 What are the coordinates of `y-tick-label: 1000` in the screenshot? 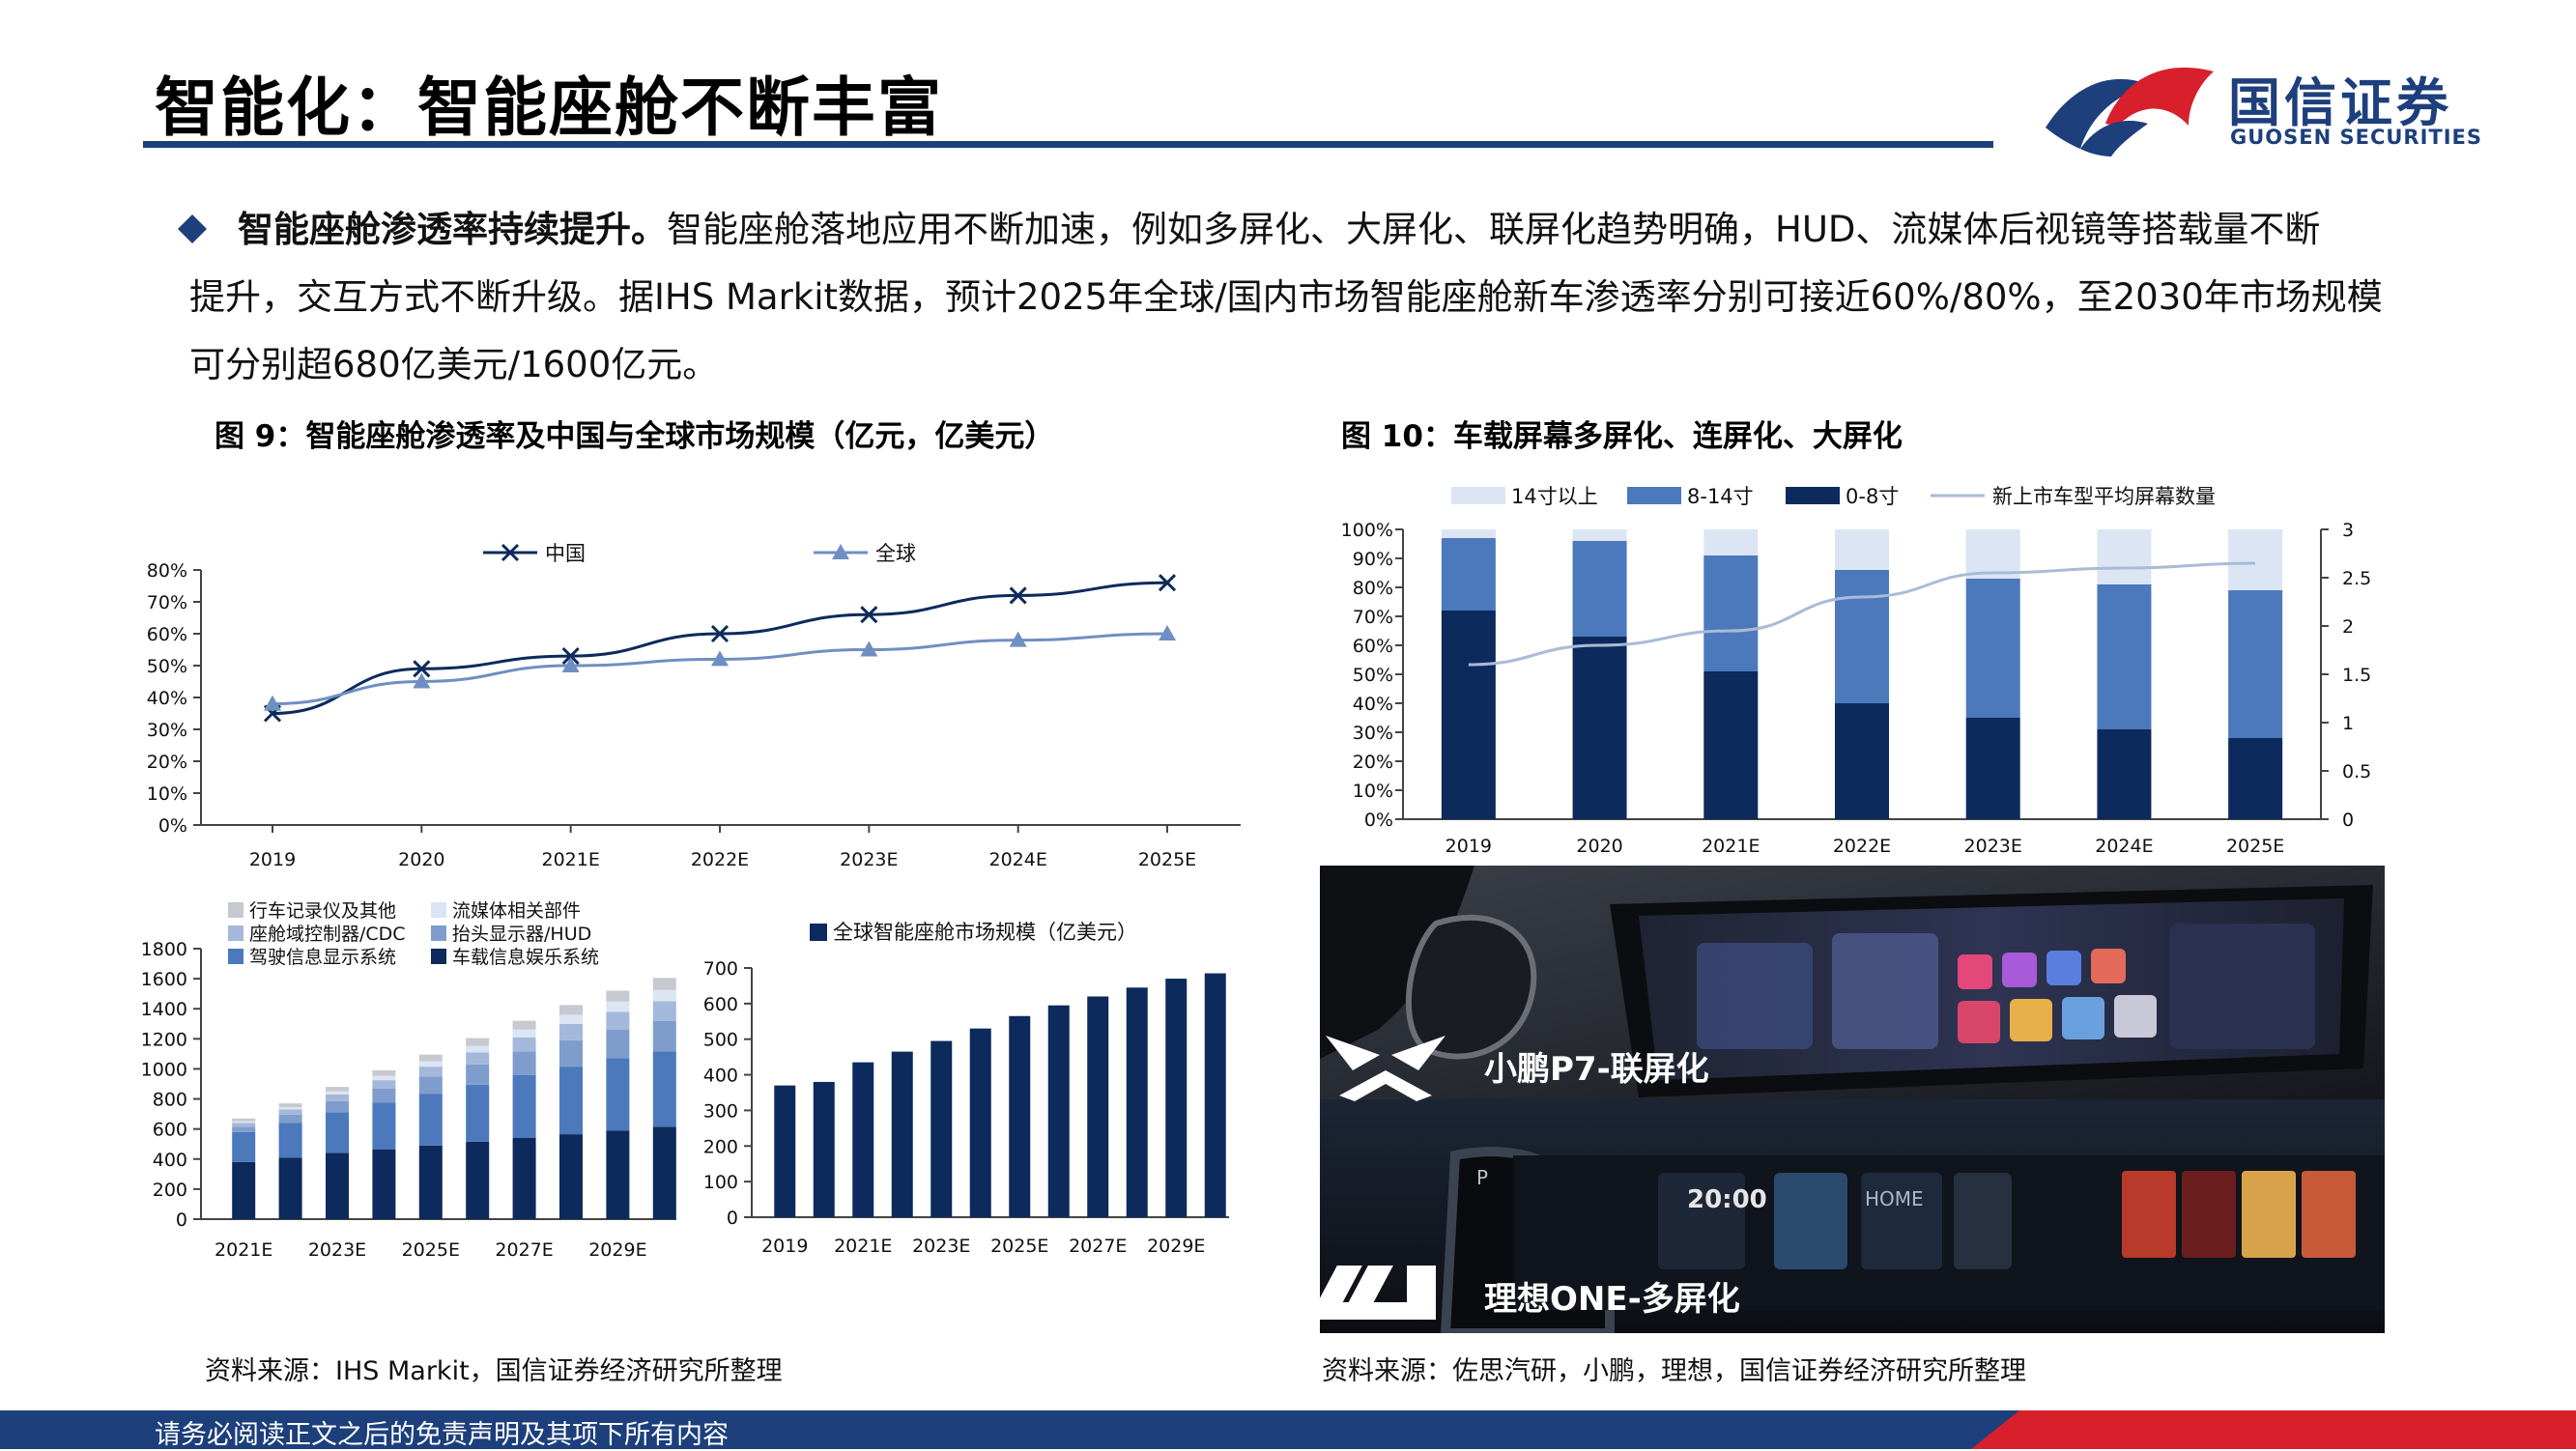 It's located at (164, 1070).